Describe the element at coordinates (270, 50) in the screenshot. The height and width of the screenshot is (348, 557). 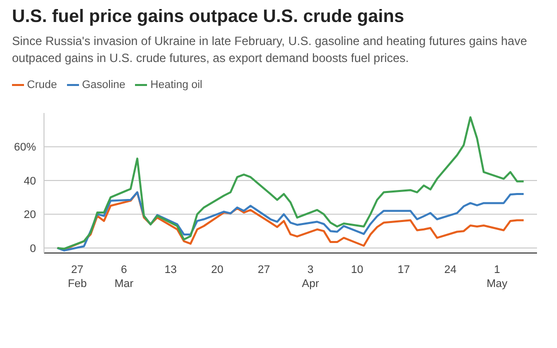
I see `chart-subtitle: Since Russia's invasion of Ukraine in late February, U.S. gasoline and heating futures gains have outpaced gains in U.S. crude futures, as export demand boosts fuel prices.` at that location.